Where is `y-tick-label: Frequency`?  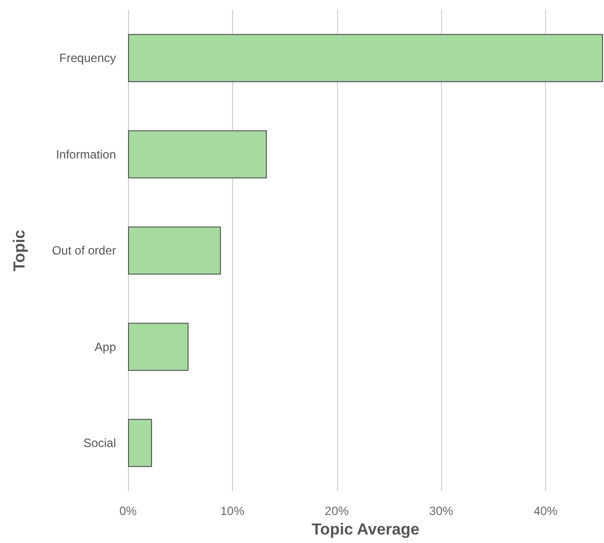
y-tick-label: Frequency is located at coordinates (87, 58).